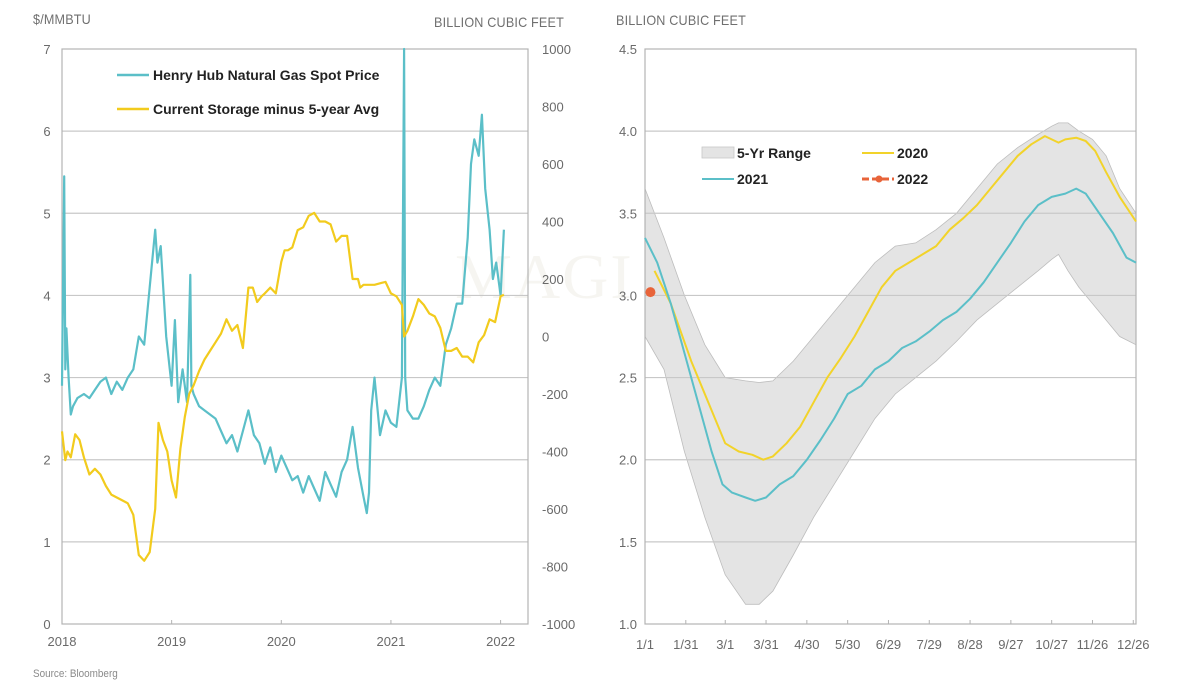 The width and height of the screenshot is (1179, 687). I want to click on y-right-tick-label: 1000, so click(556, 49).